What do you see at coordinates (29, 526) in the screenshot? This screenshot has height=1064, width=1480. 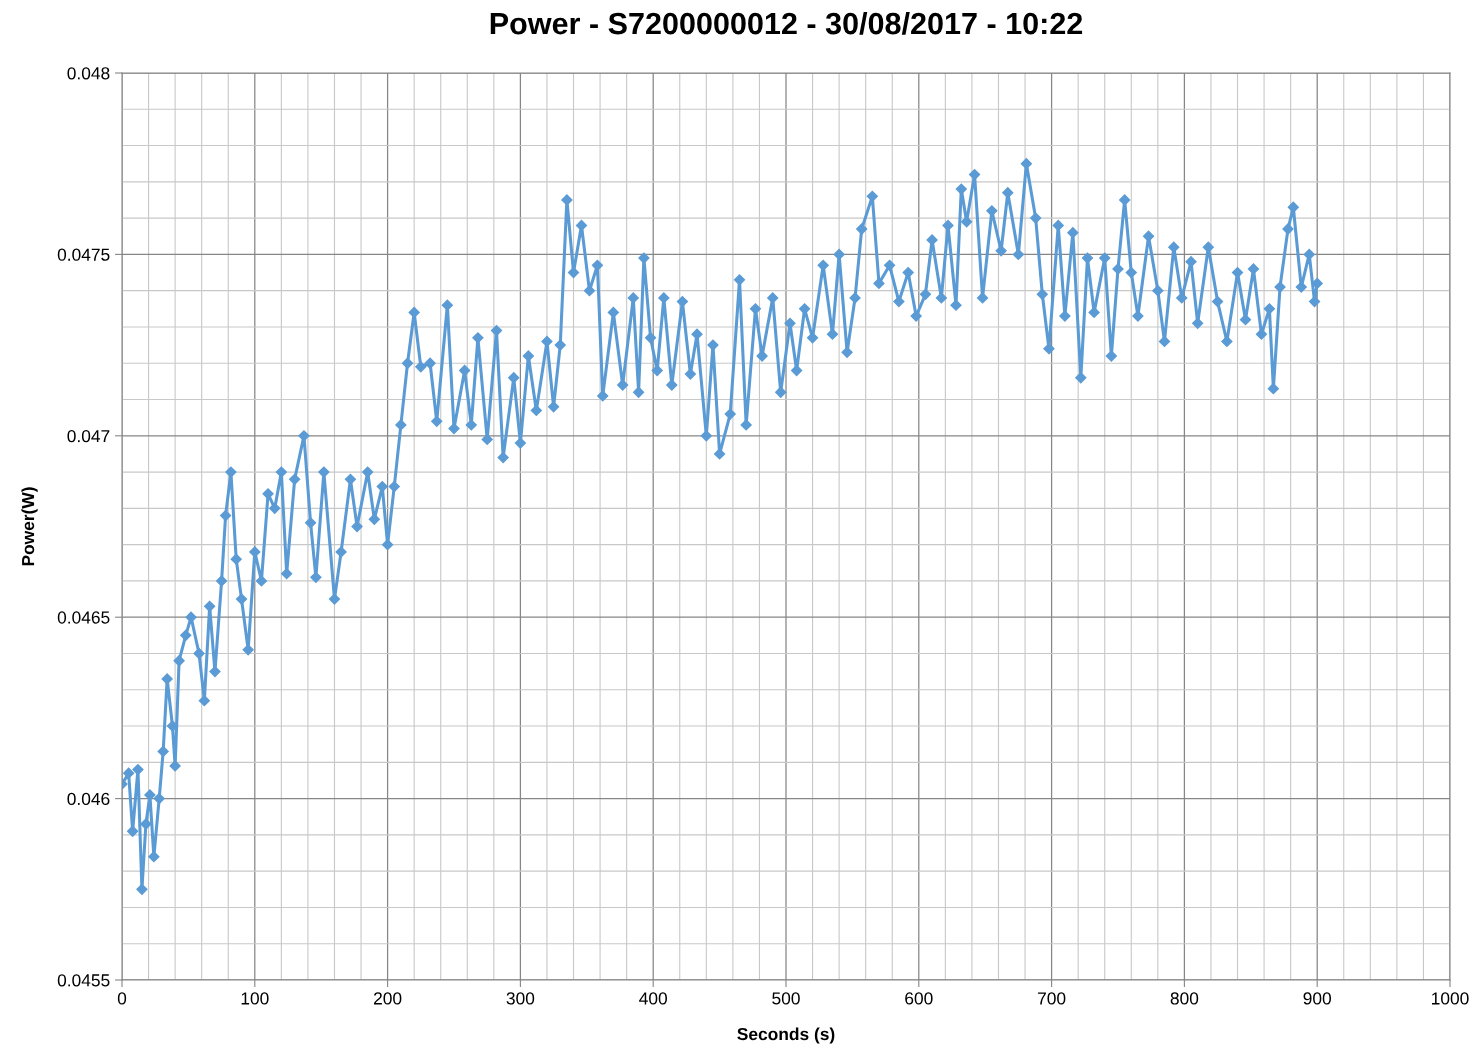 I see `y-axis-title: Power(W)` at bounding box center [29, 526].